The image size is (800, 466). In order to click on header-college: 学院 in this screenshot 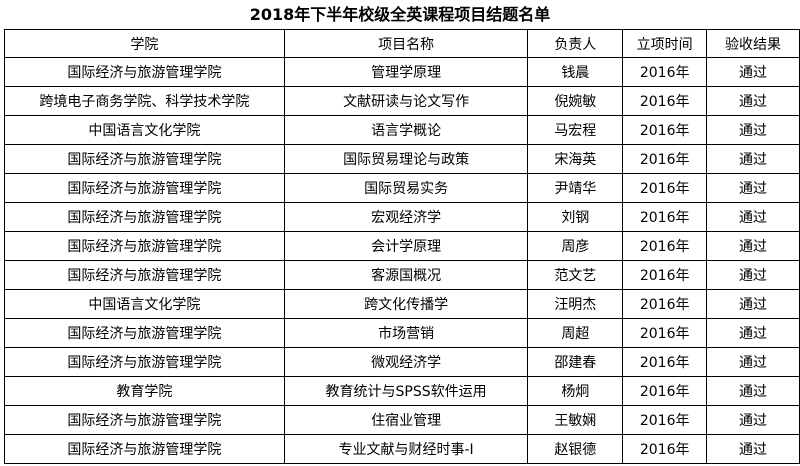, I will do `click(144, 43)`.